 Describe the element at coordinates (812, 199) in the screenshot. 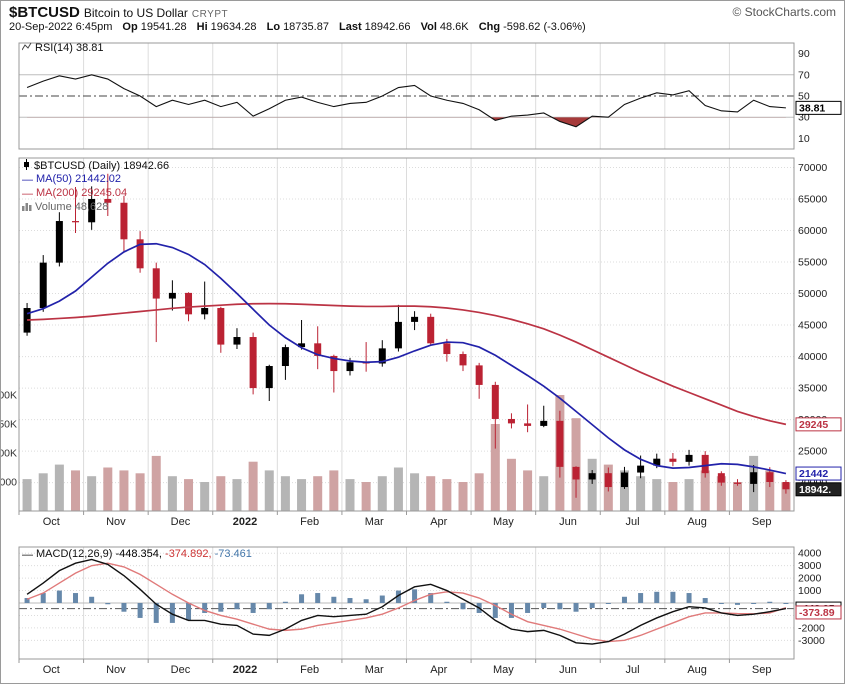

I see `y-axis-label: 65000` at that location.